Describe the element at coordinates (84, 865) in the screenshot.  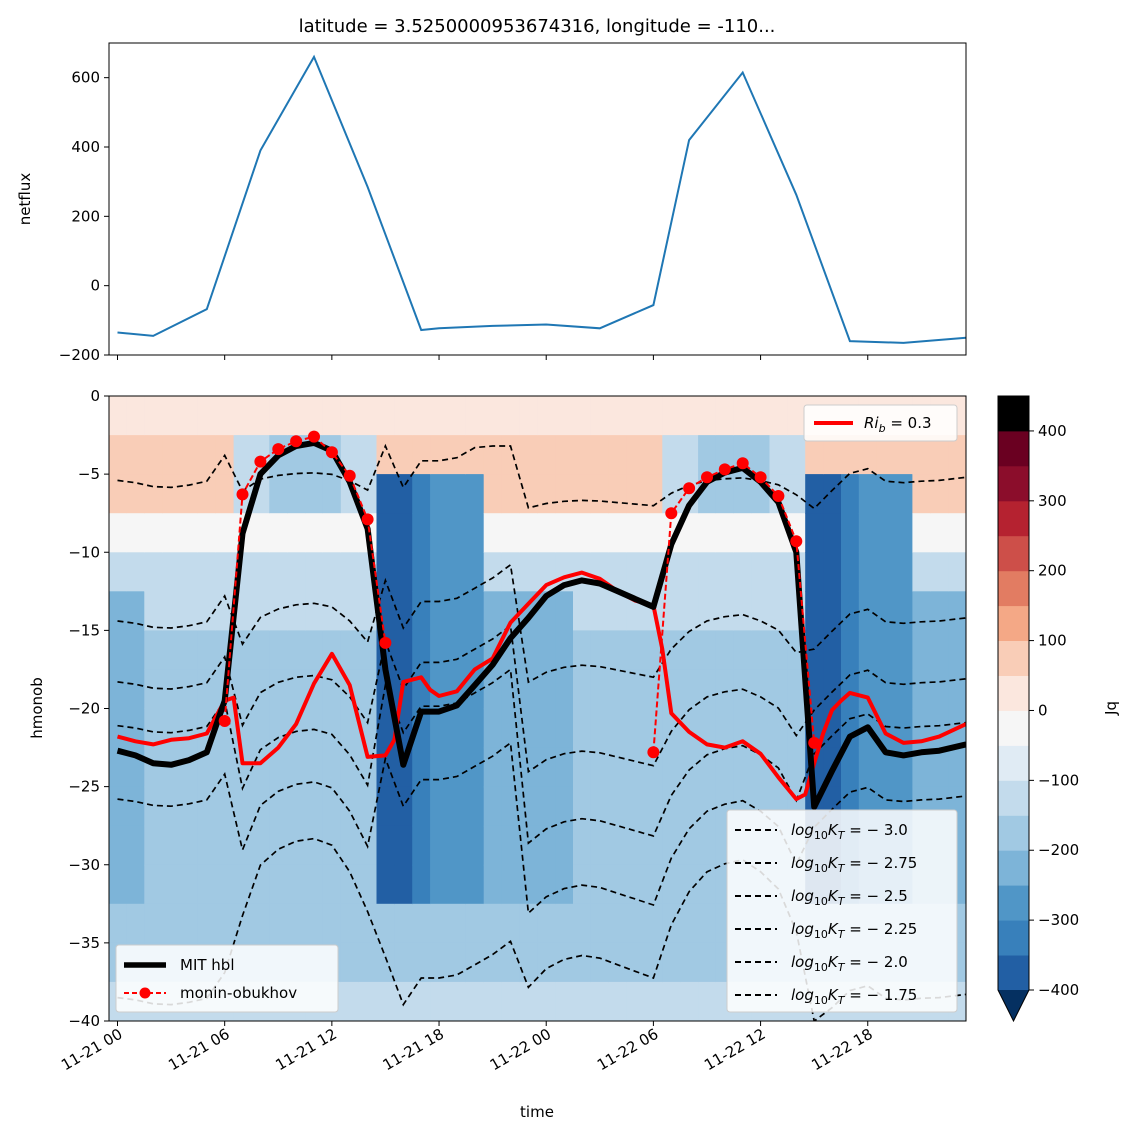
I see `heatmap-y-tick-label: −30` at that location.